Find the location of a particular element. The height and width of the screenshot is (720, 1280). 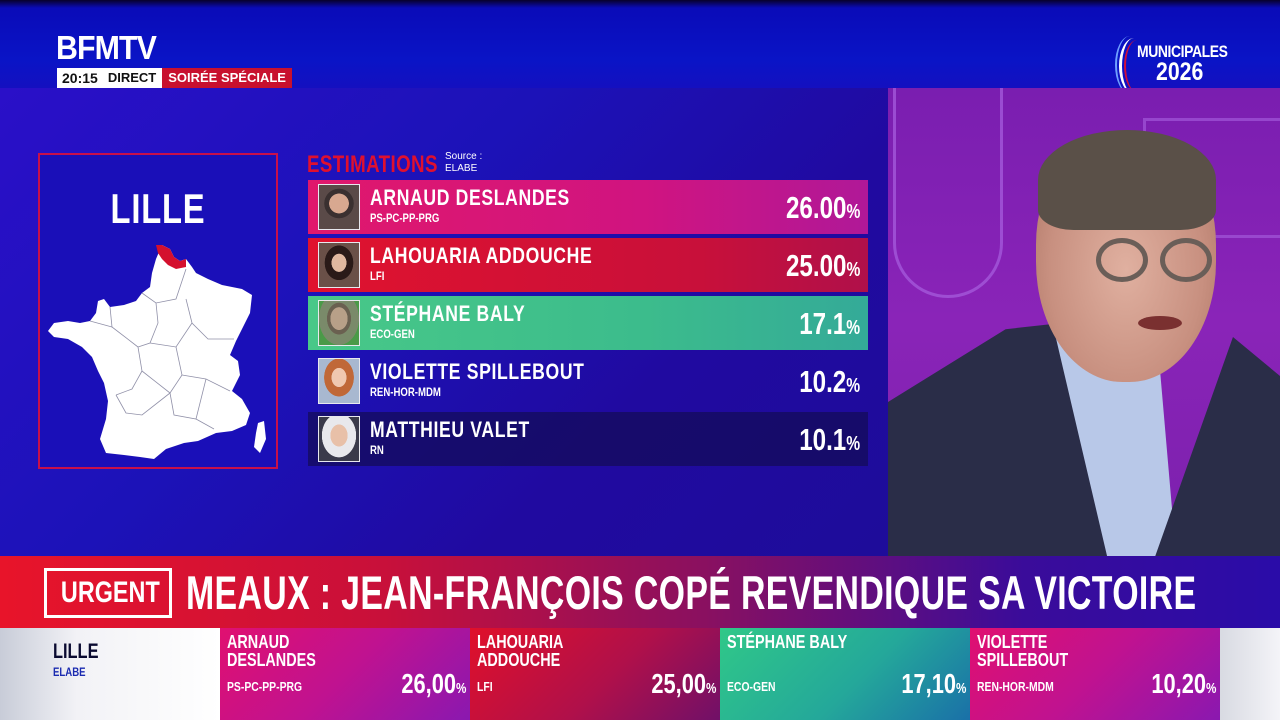

event-title: MUNICIPALES is located at coordinates (1182, 51).